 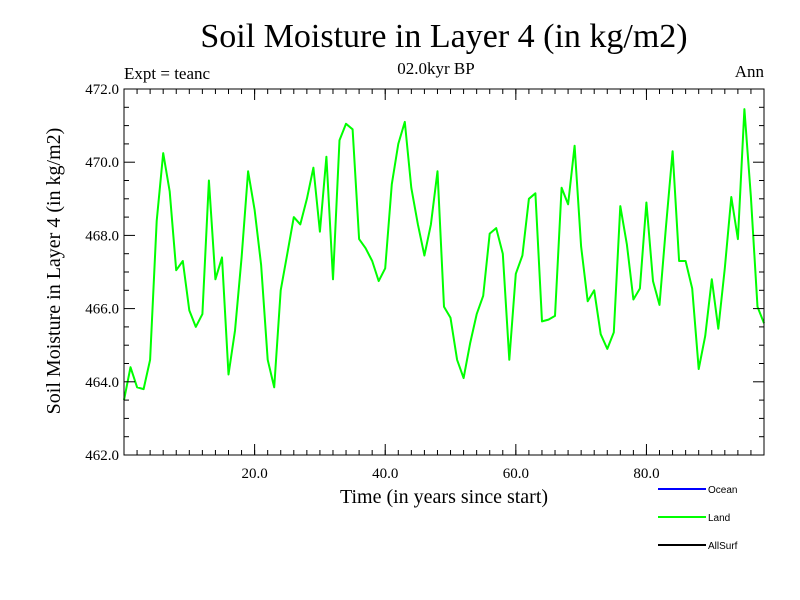 What do you see at coordinates (516, 474) in the screenshot?
I see `x-tick-label: 60.0` at bounding box center [516, 474].